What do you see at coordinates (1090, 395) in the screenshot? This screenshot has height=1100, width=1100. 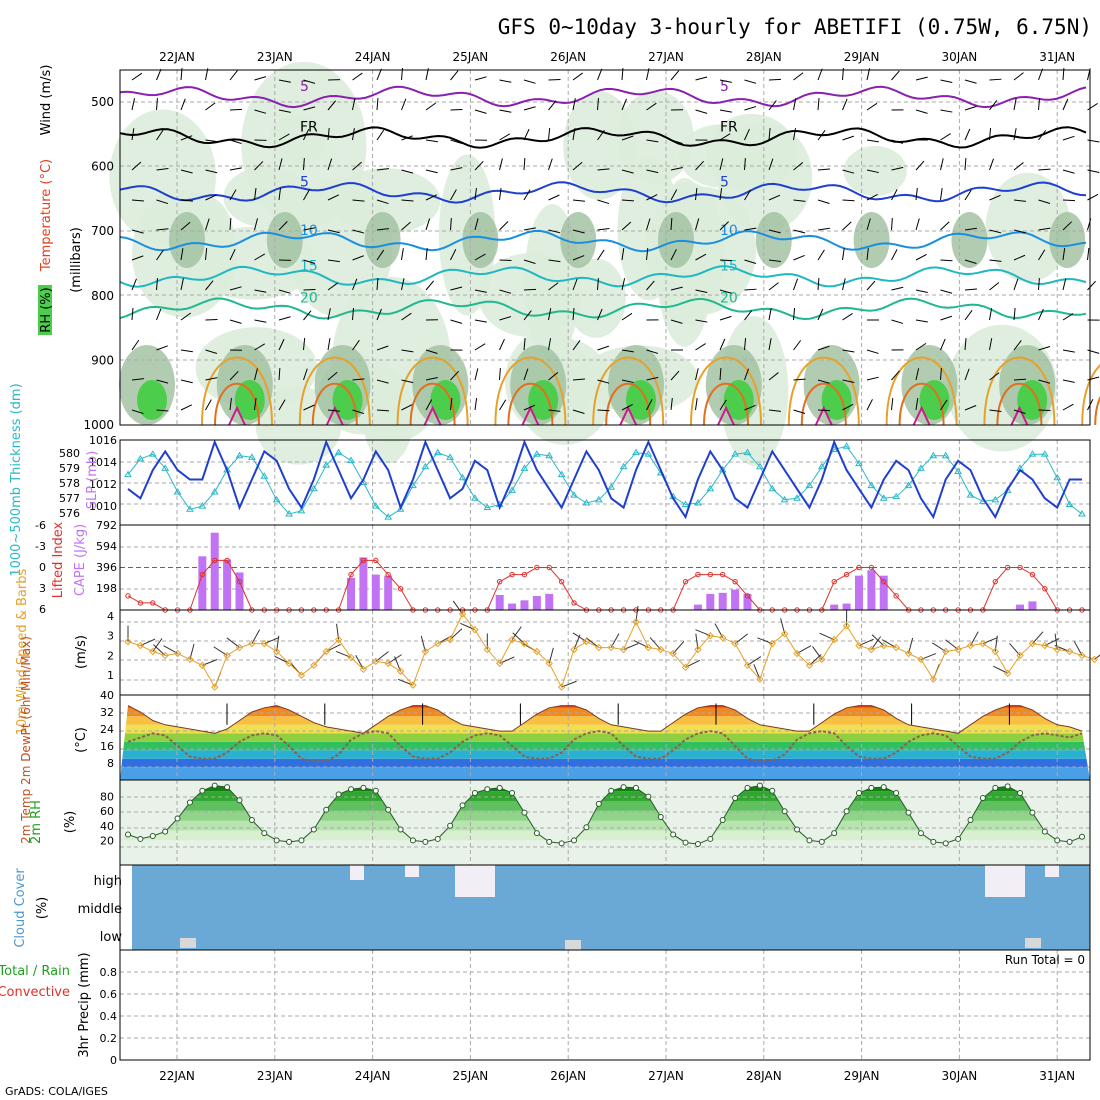 I see `isotherm-25-loop` at bounding box center [1090, 395].